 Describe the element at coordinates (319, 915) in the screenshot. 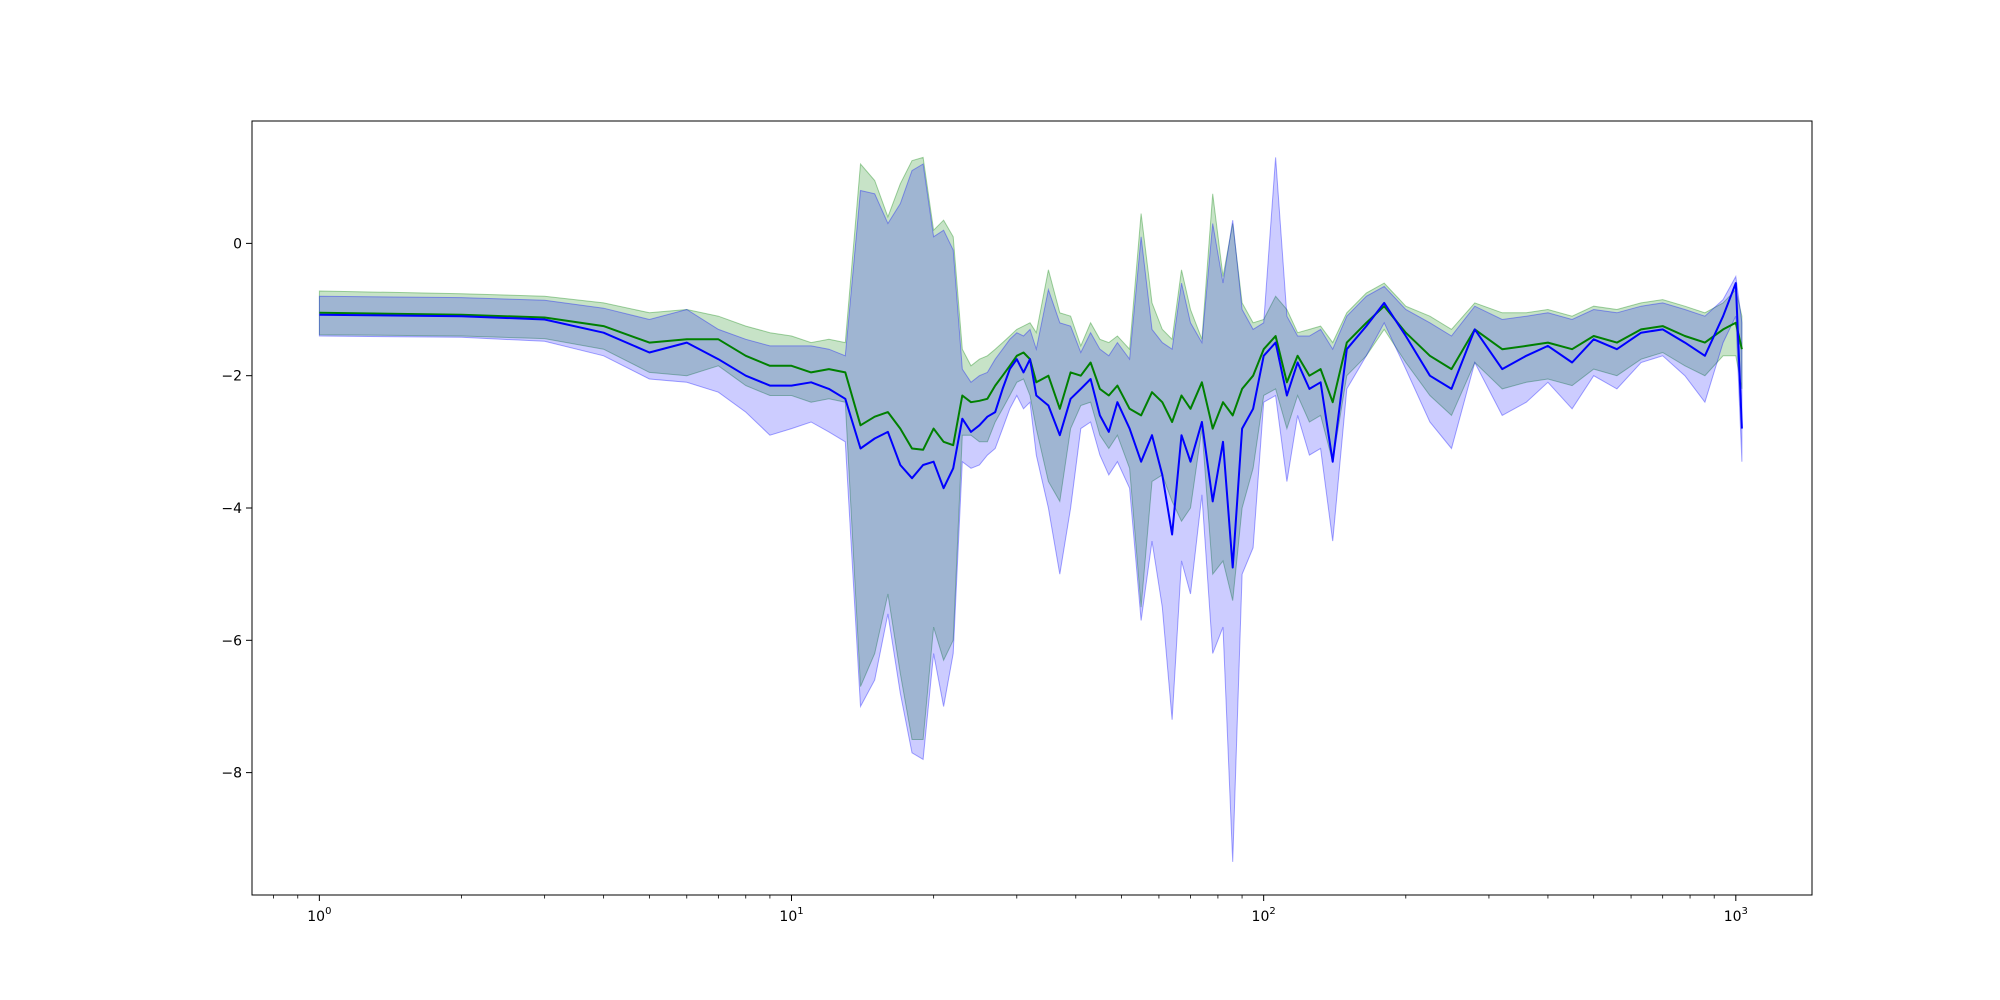

I see `x-tick-label: 10⁰` at that location.